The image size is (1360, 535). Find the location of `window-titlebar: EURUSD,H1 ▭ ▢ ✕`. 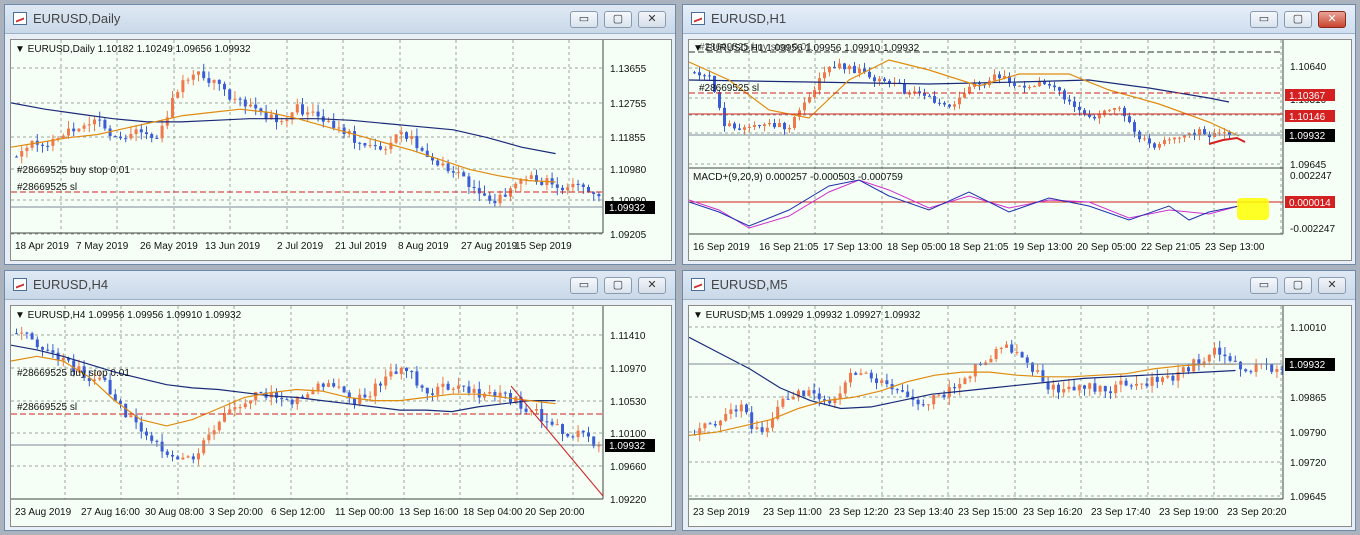

window-titlebar: EURUSD,H1 ▭ ▢ ✕ is located at coordinates (1019, 19).